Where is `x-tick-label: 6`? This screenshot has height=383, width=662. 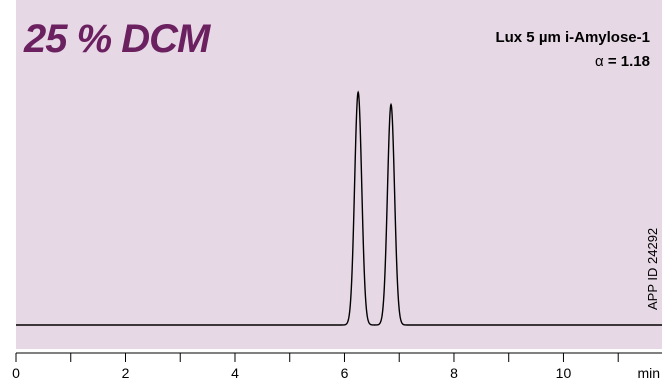
x-tick-label: 6 is located at coordinates (345, 373).